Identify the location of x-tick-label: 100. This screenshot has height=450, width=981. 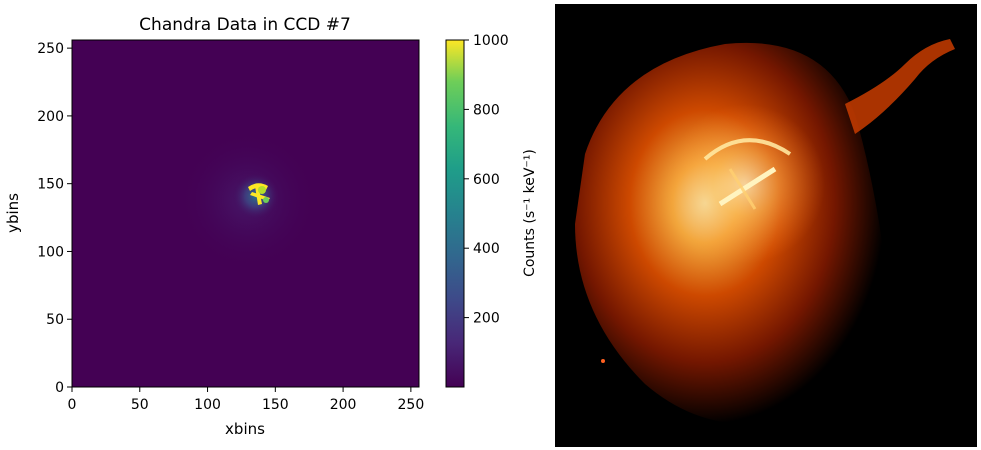
(207, 405).